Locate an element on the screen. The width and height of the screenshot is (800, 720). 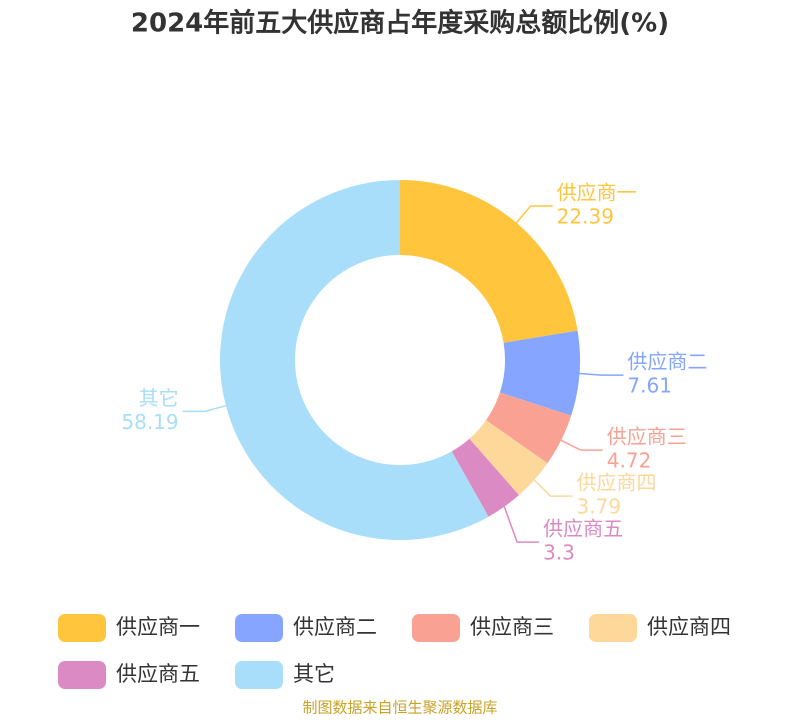
slice-label: 供应商二 is located at coordinates (667, 362).